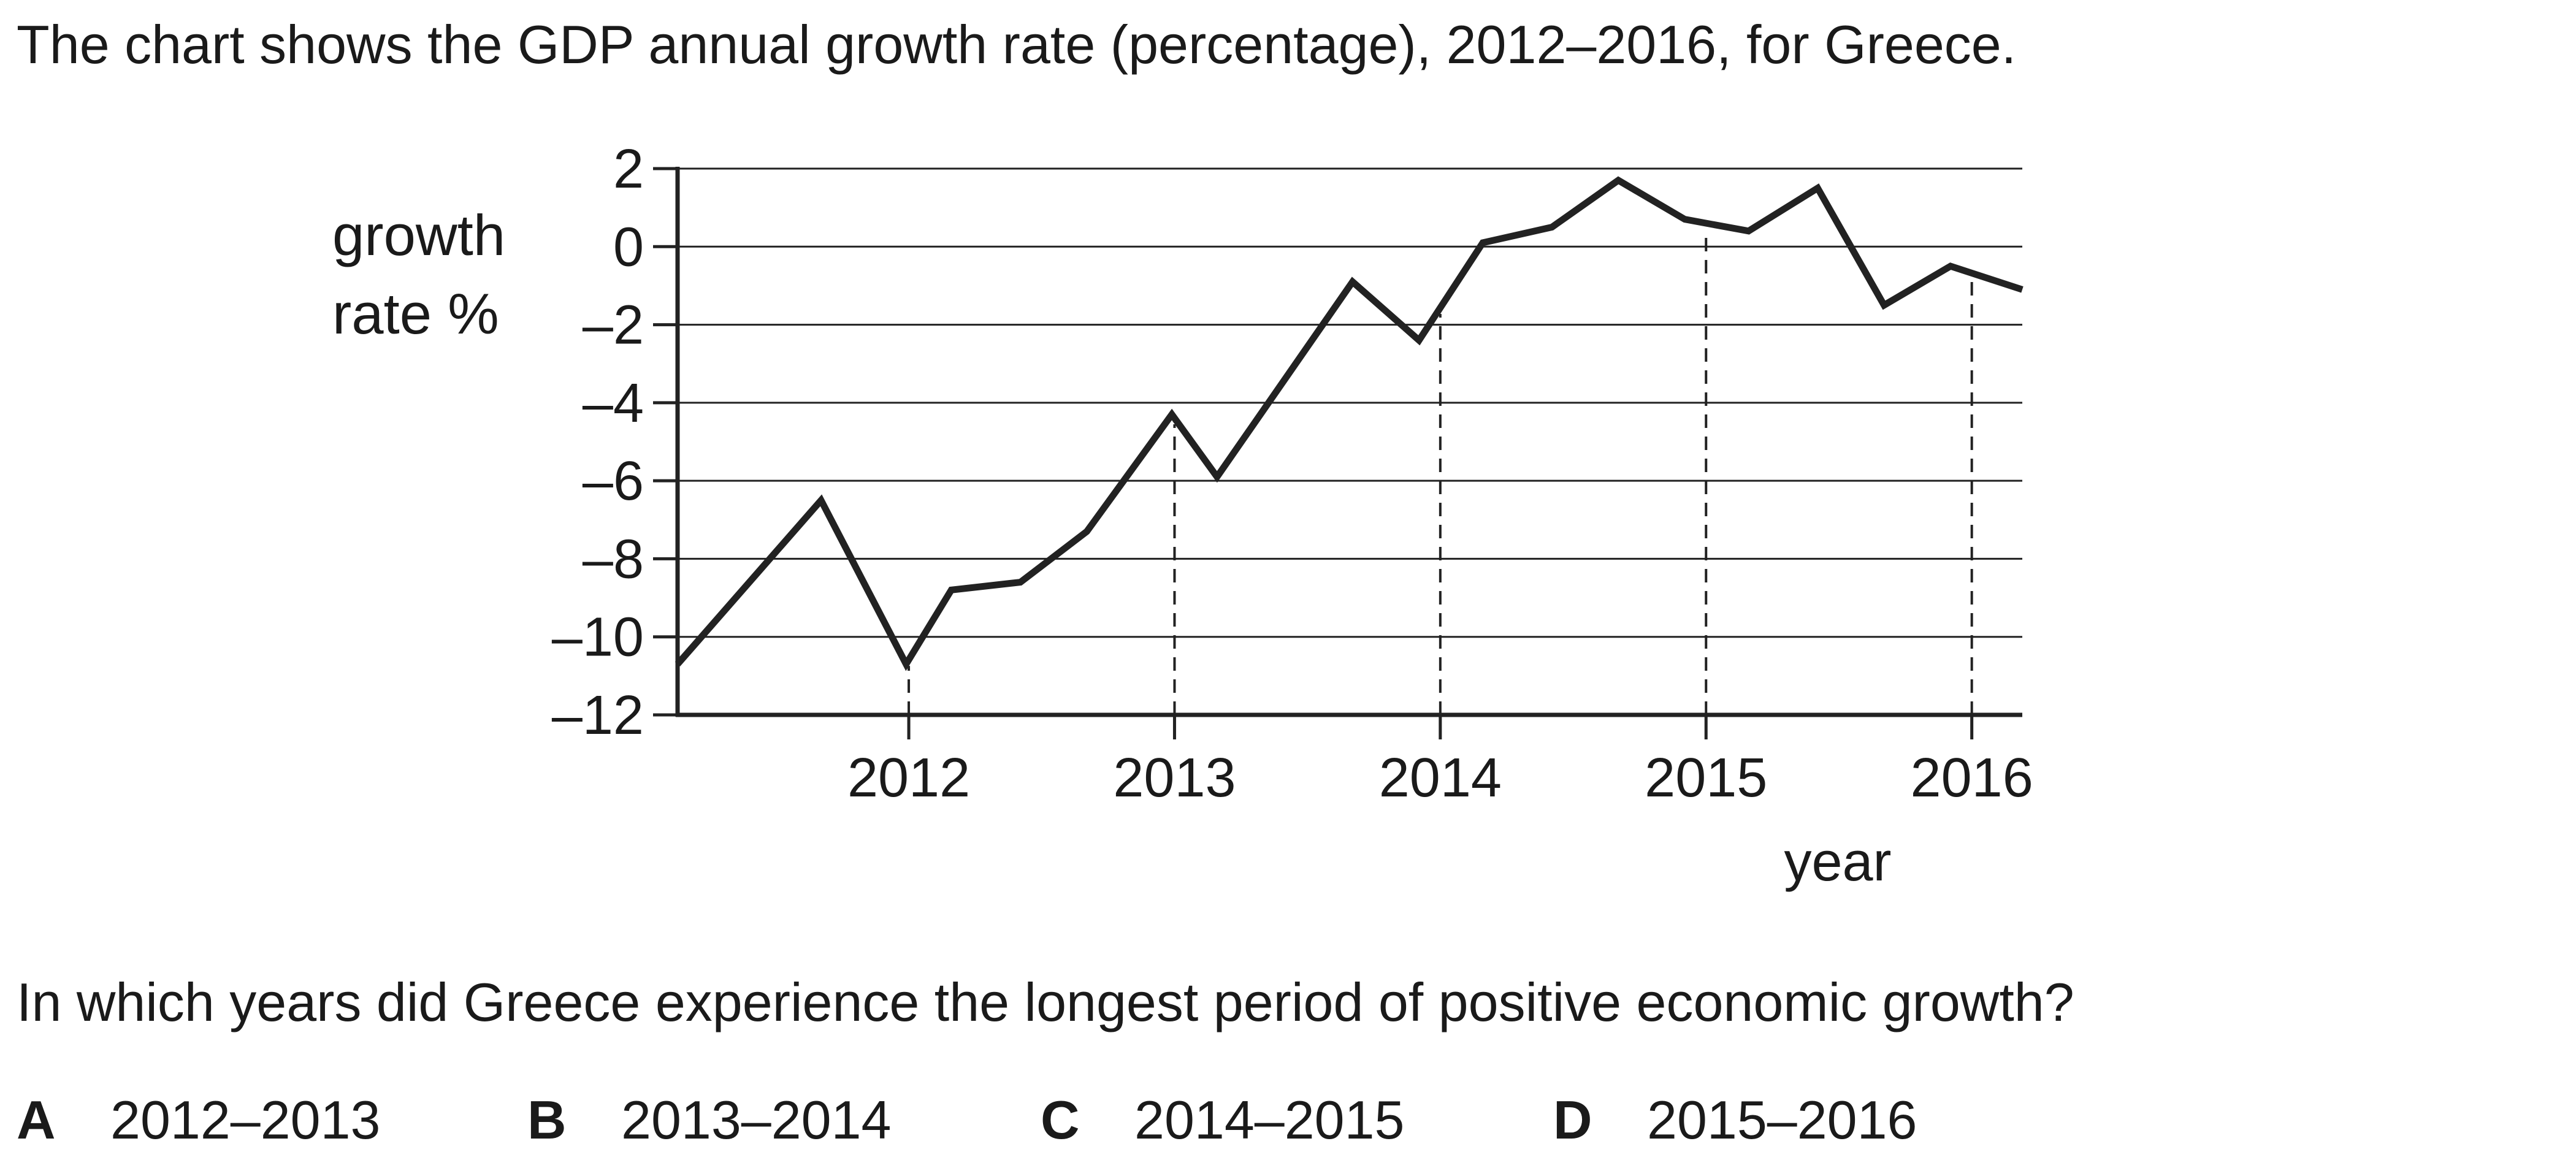  What do you see at coordinates (547, 1119) in the screenshot?
I see `option-b-letter: B` at bounding box center [547, 1119].